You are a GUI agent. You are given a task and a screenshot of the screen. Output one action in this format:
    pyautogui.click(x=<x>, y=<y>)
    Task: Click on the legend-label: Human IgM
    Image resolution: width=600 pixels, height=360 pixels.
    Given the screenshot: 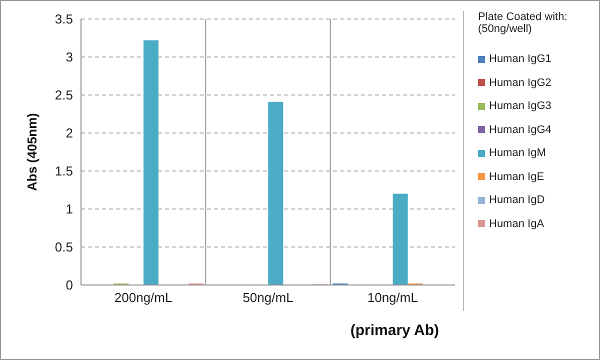 What is the action you would take?
    pyautogui.click(x=517, y=153)
    